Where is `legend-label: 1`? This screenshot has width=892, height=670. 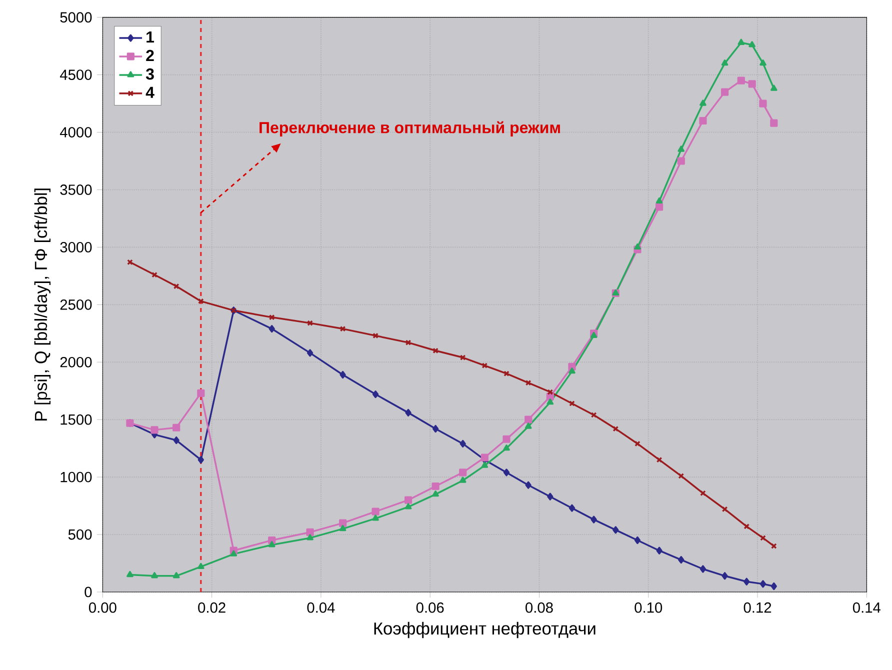
legend-label: 1 is located at coordinates (150, 37).